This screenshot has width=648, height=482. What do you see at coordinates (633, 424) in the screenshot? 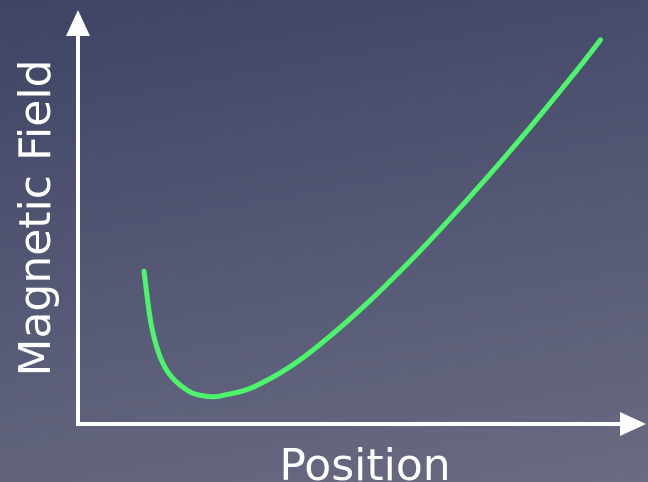
I see `x-axis-arrowhead` at bounding box center [633, 424].